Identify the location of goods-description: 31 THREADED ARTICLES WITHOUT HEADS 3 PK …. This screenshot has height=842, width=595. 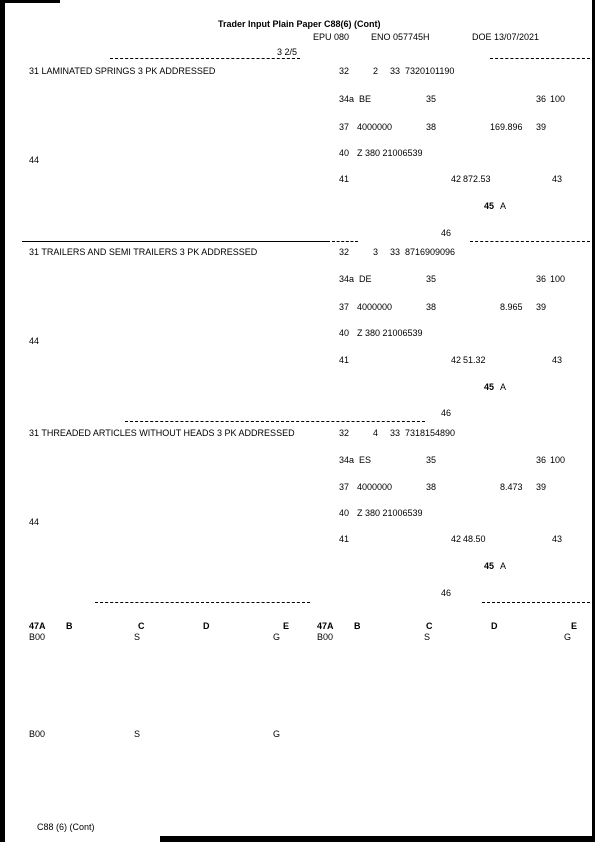
(162, 433).